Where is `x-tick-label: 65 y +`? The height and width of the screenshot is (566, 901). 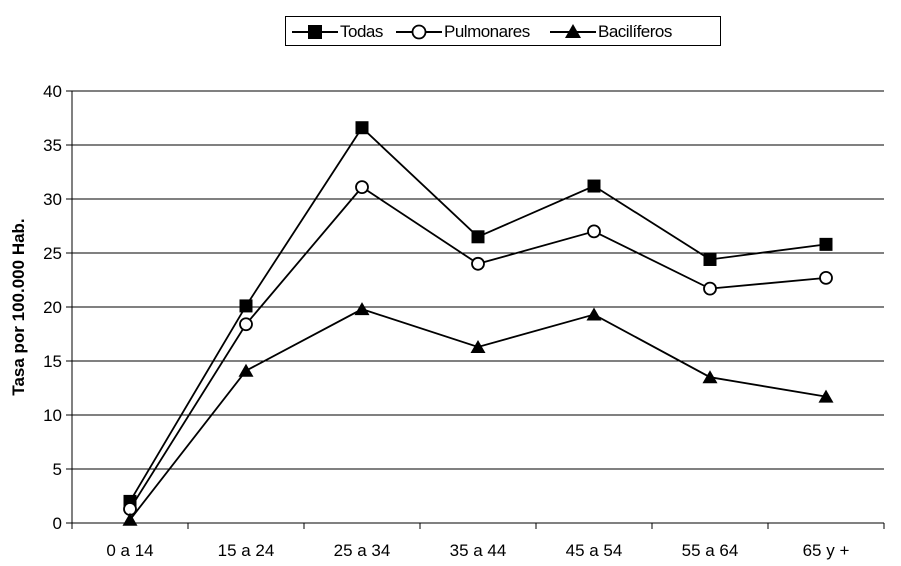
x-tick-label: 65 y + is located at coordinates (826, 550).